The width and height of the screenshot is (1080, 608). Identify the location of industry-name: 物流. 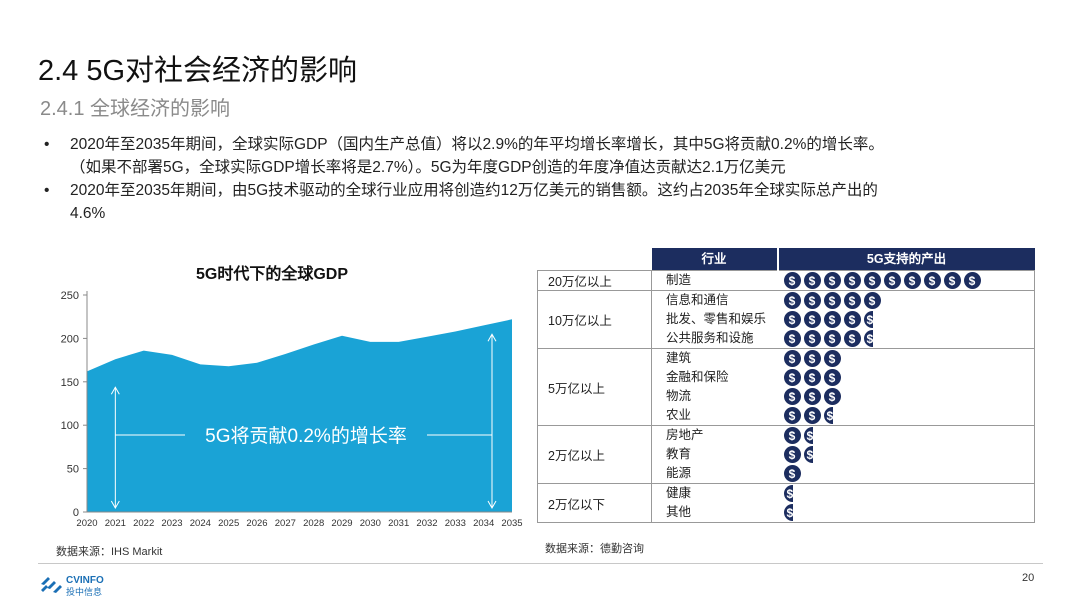
(679, 396).